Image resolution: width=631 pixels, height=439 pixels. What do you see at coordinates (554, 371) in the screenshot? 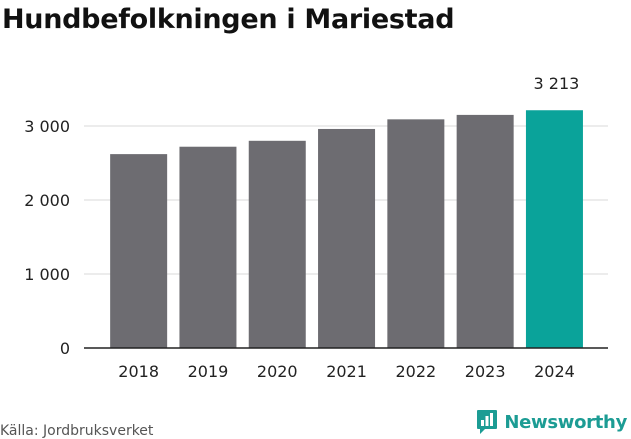
I see `x-tick-label: 2024` at bounding box center [554, 371].